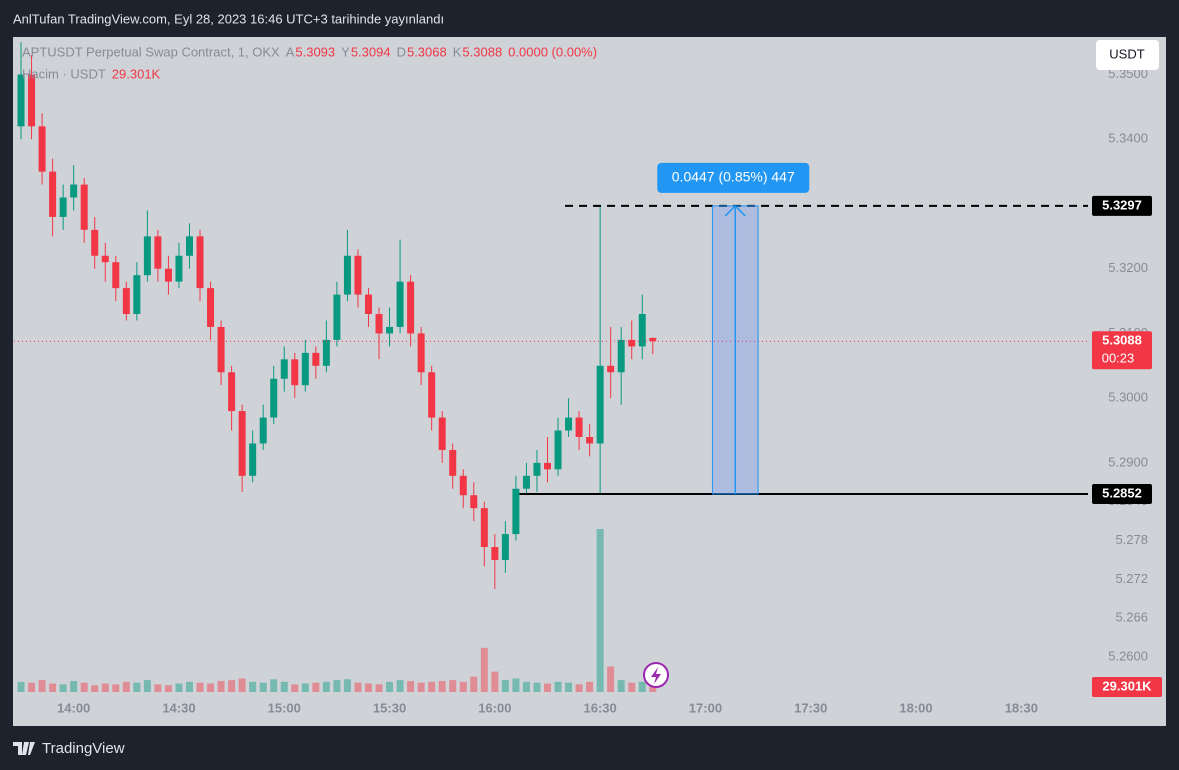 Image resolution: width=1179 pixels, height=770 pixels. I want to click on ohlc-key: D, so click(401, 51).